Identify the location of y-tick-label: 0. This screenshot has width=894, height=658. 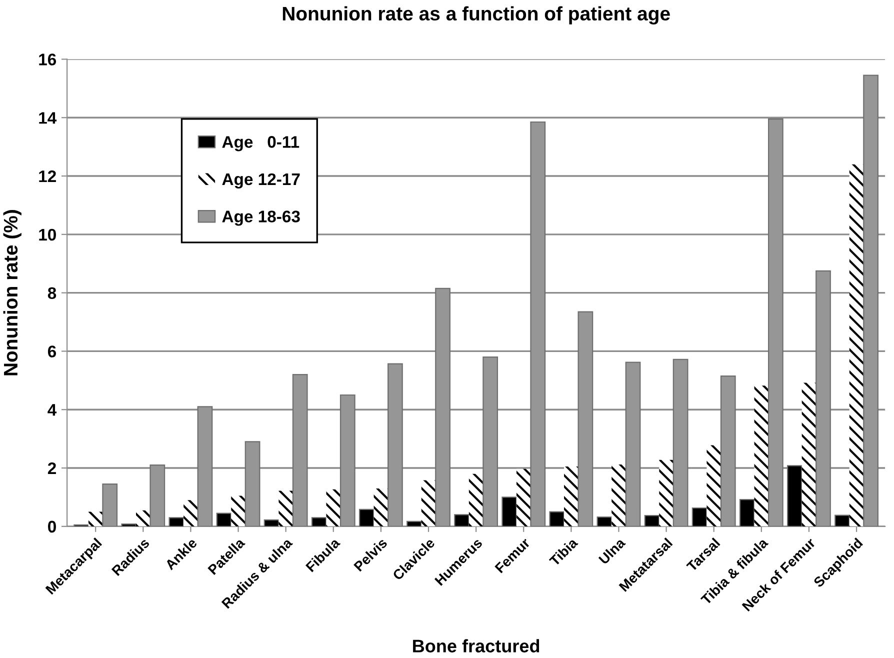
(52, 526).